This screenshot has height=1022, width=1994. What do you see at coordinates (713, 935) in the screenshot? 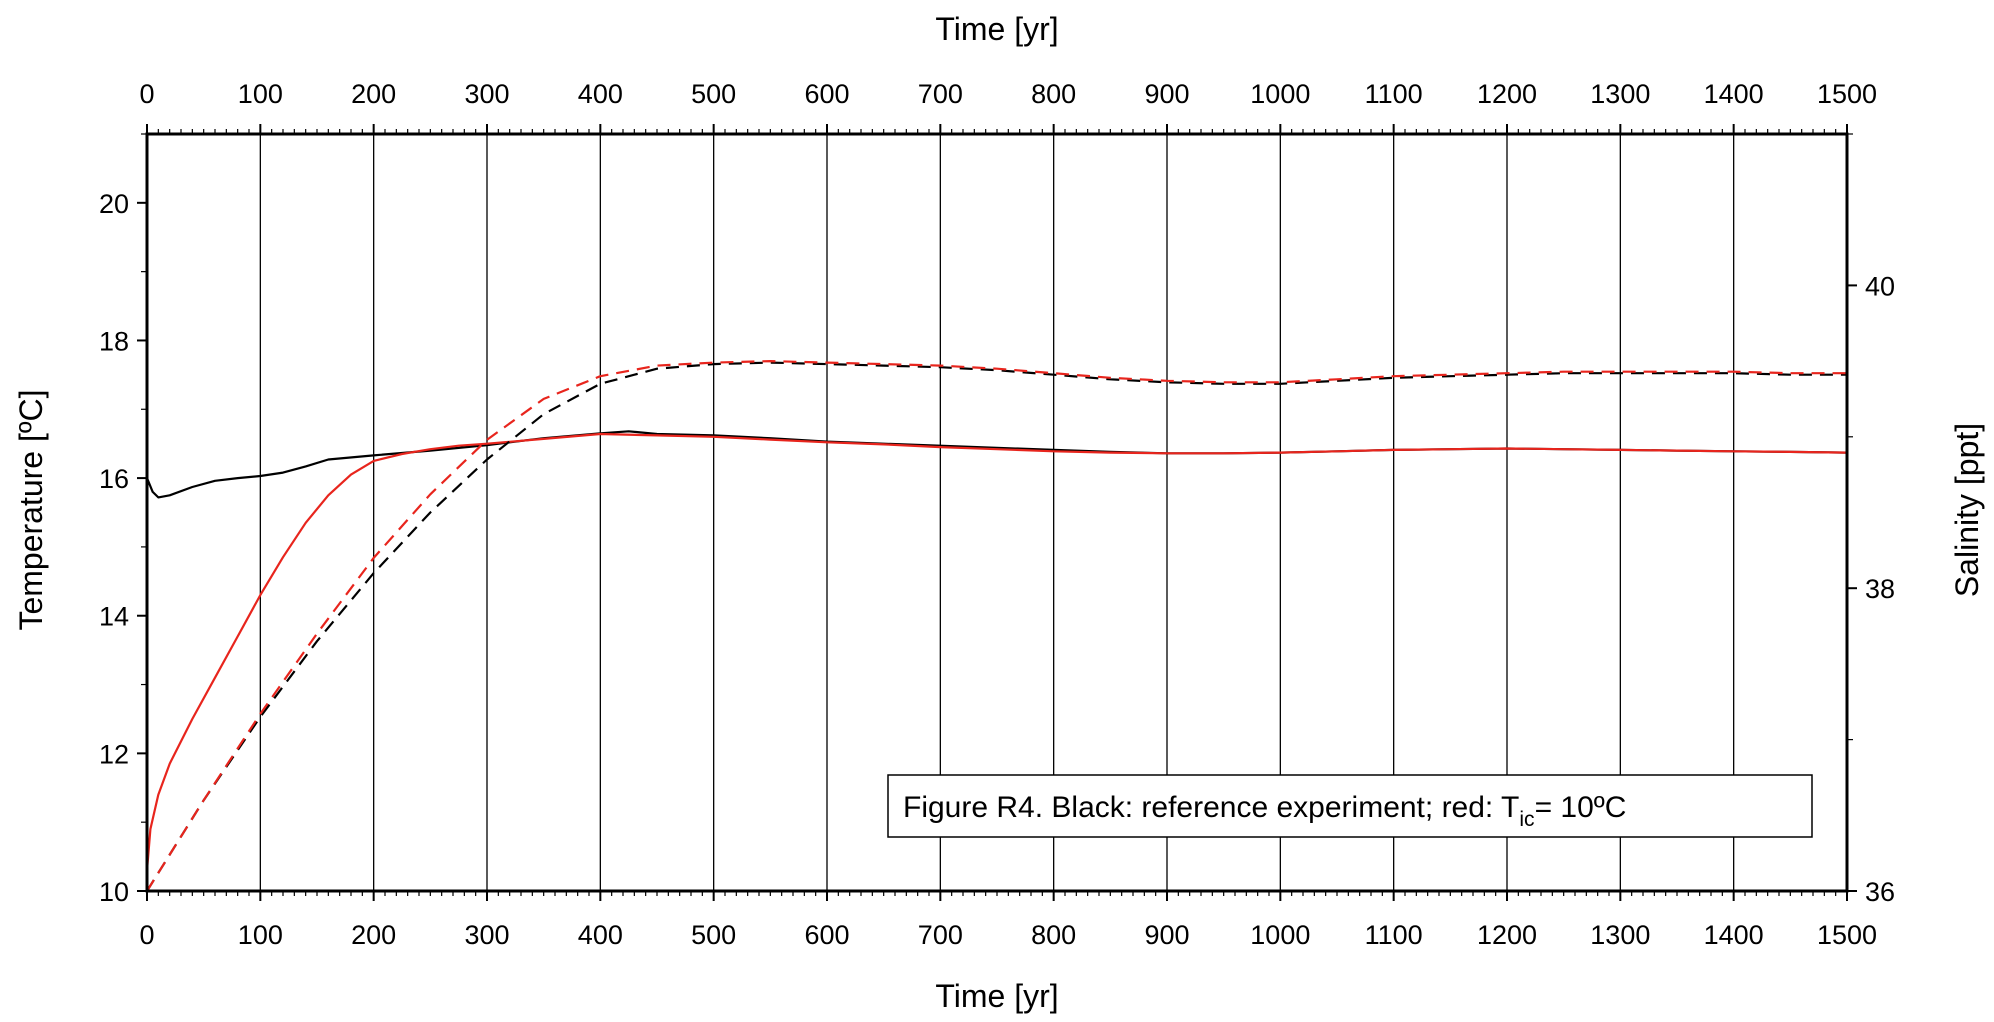
I see `x-tick-label-bottom: 500` at bounding box center [713, 935].